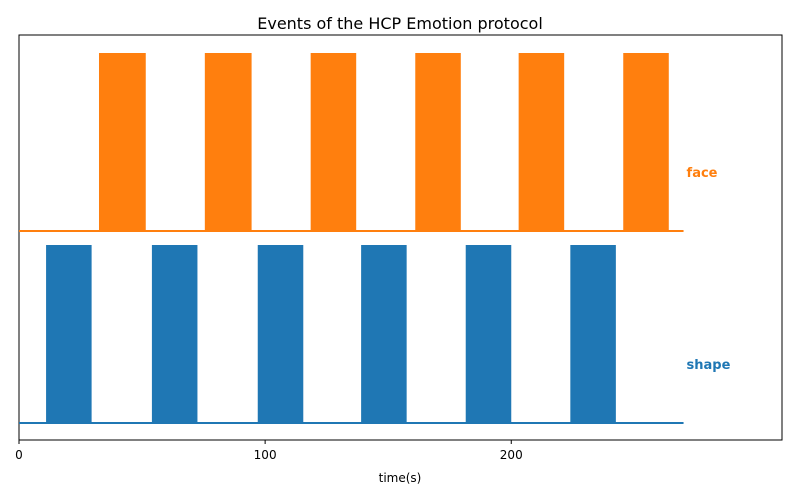 The width and height of the screenshot is (800, 500). Describe the element at coordinates (19, 455) in the screenshot. I see `x-tick-label: 0` at that location.